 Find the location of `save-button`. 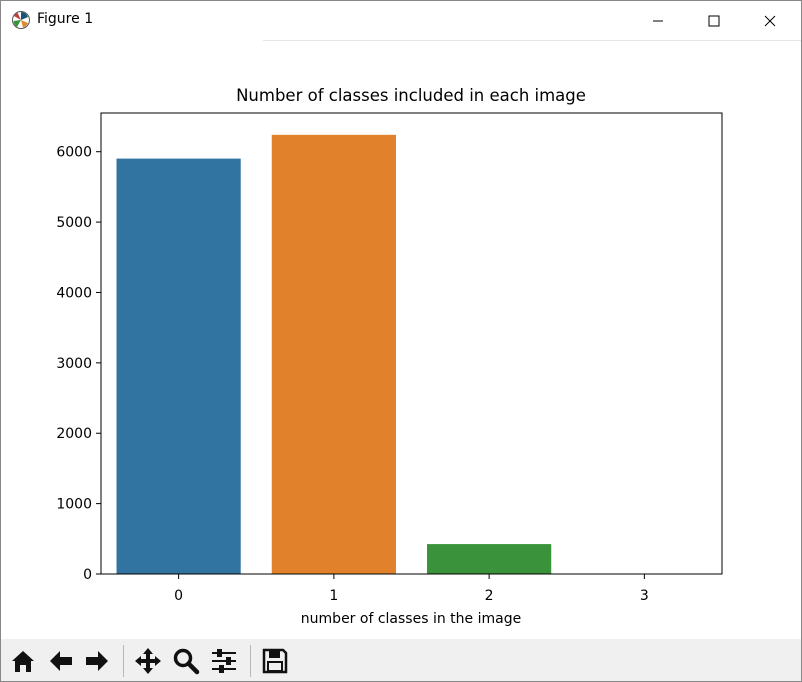

save-button is located at coordinates (275, 661).